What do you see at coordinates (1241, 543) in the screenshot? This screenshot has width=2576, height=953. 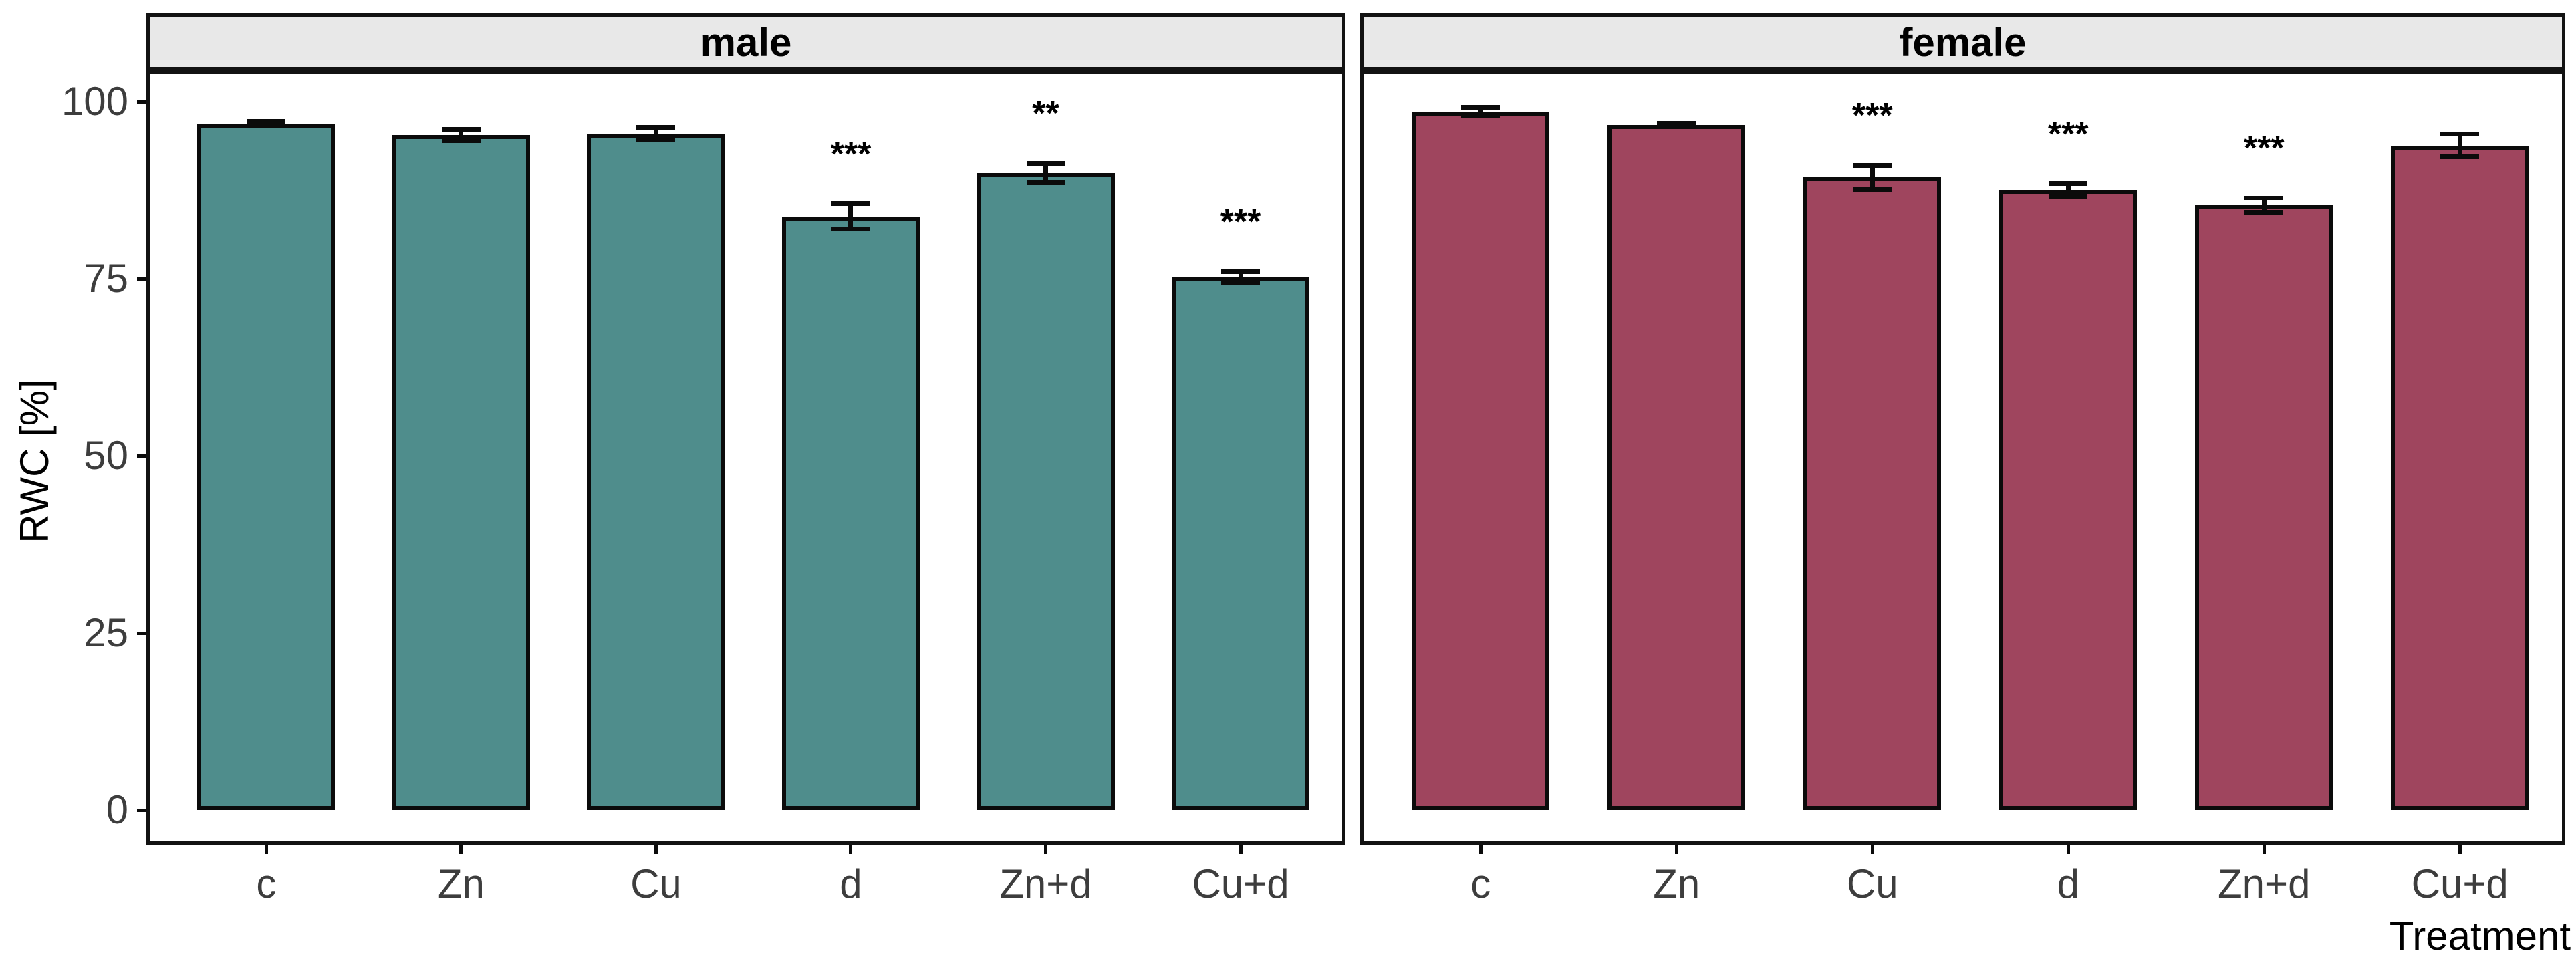 I see `bar-male-Cu+d` at bounding box center [1241, 543].